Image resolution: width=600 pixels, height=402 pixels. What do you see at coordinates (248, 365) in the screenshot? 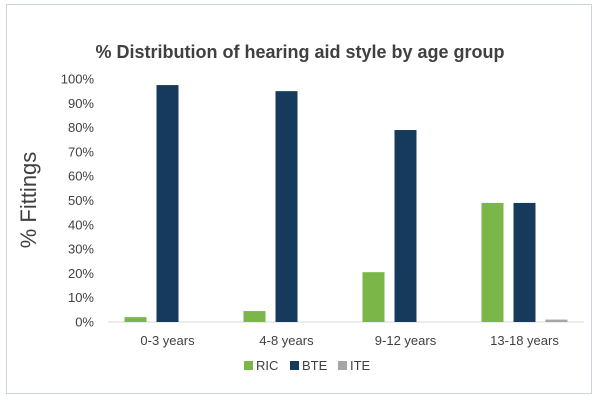
I see `legend-swatch-ric` at bounding box center [248, 365].